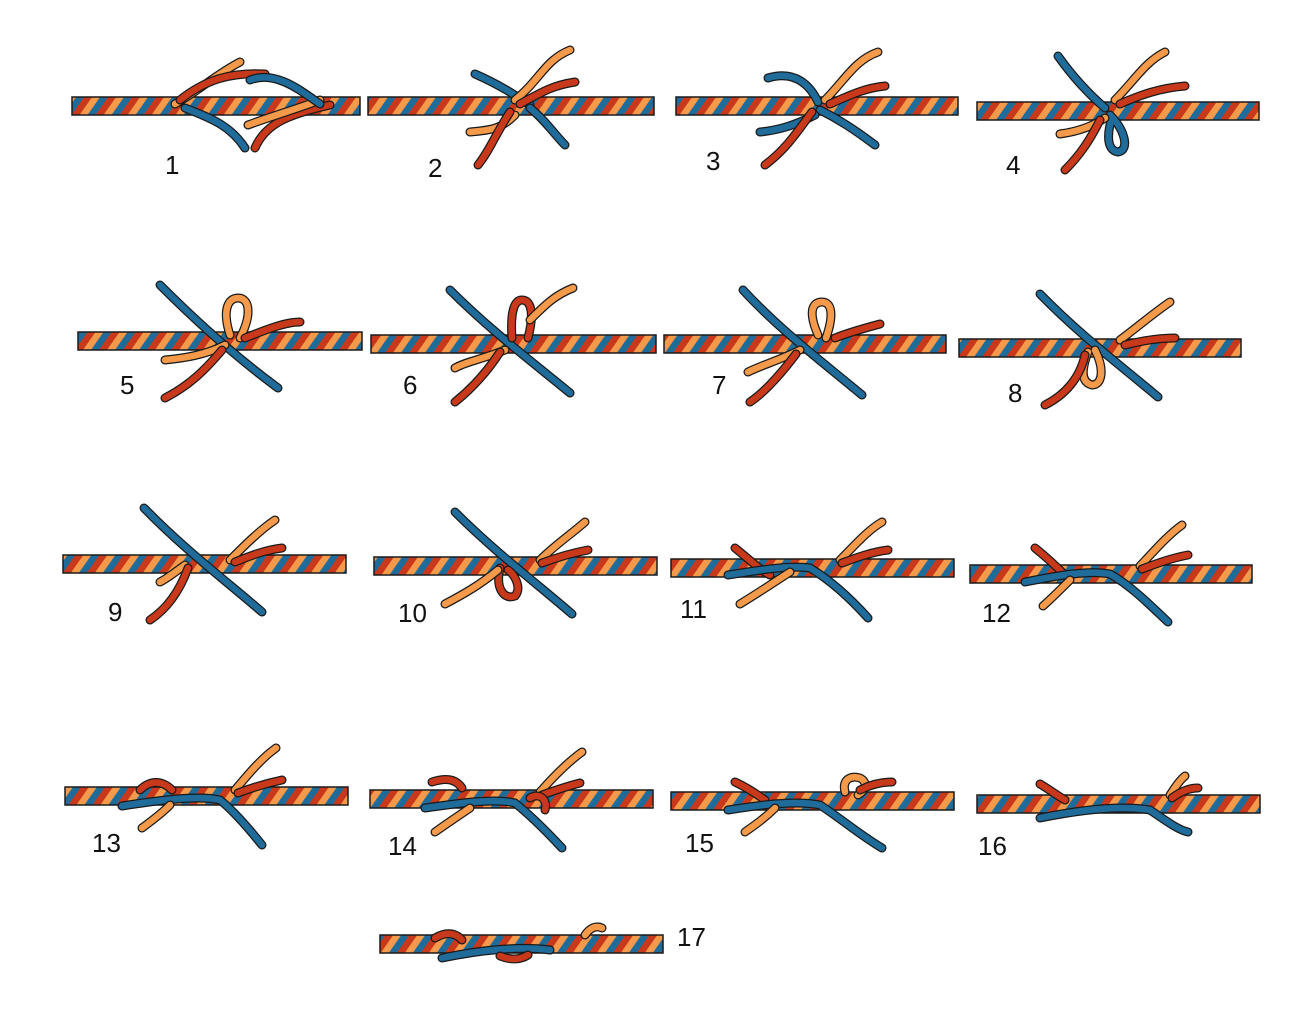  I want to click on step-15: 15, so click(812, 815).